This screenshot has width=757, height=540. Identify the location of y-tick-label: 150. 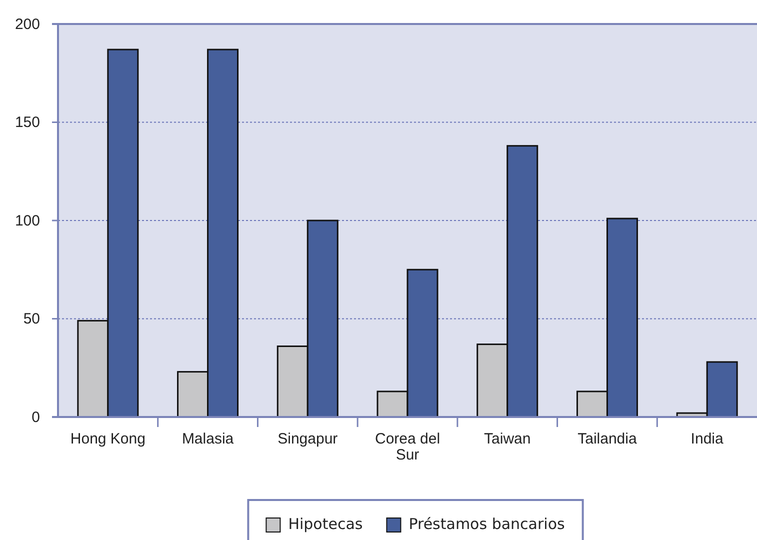
(27, 123).